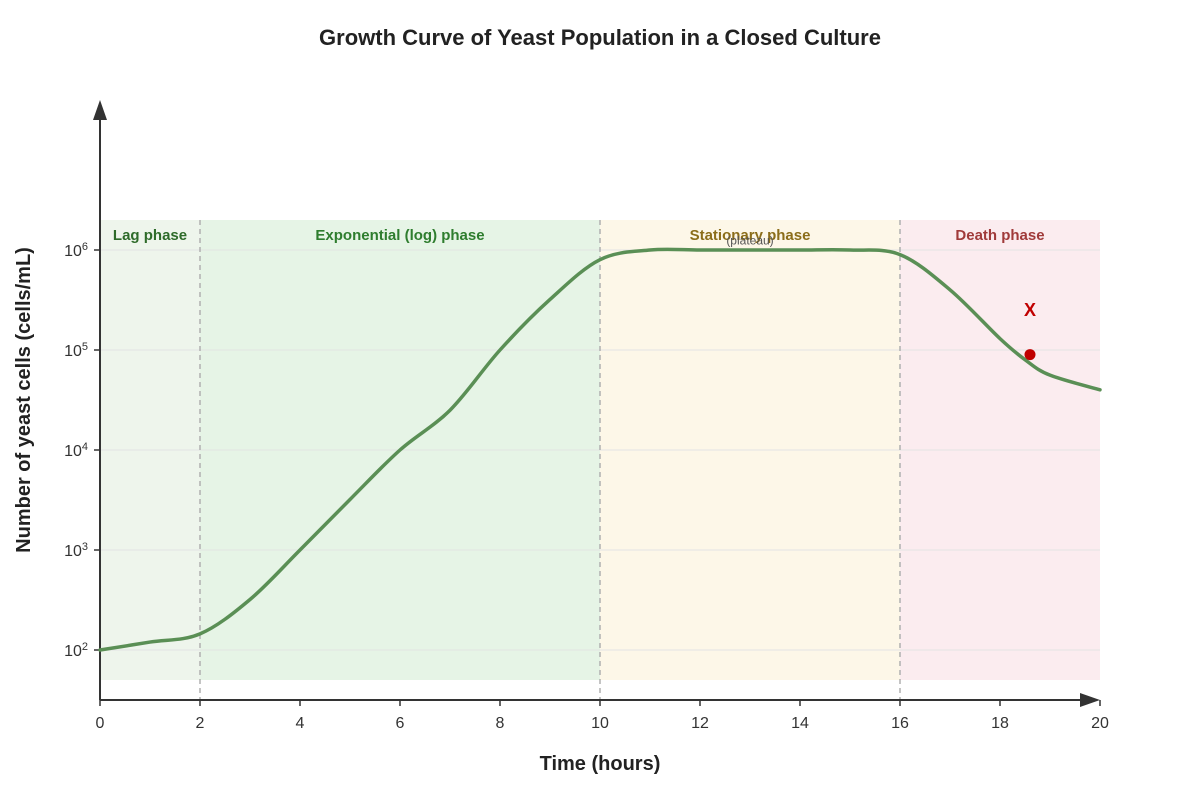 The image size is (1200, 800). Describe the element at coordinates (24, 400) in the screenshot. I see `y-axis-label: Number of yeast cells (cells/mL)` at that location.